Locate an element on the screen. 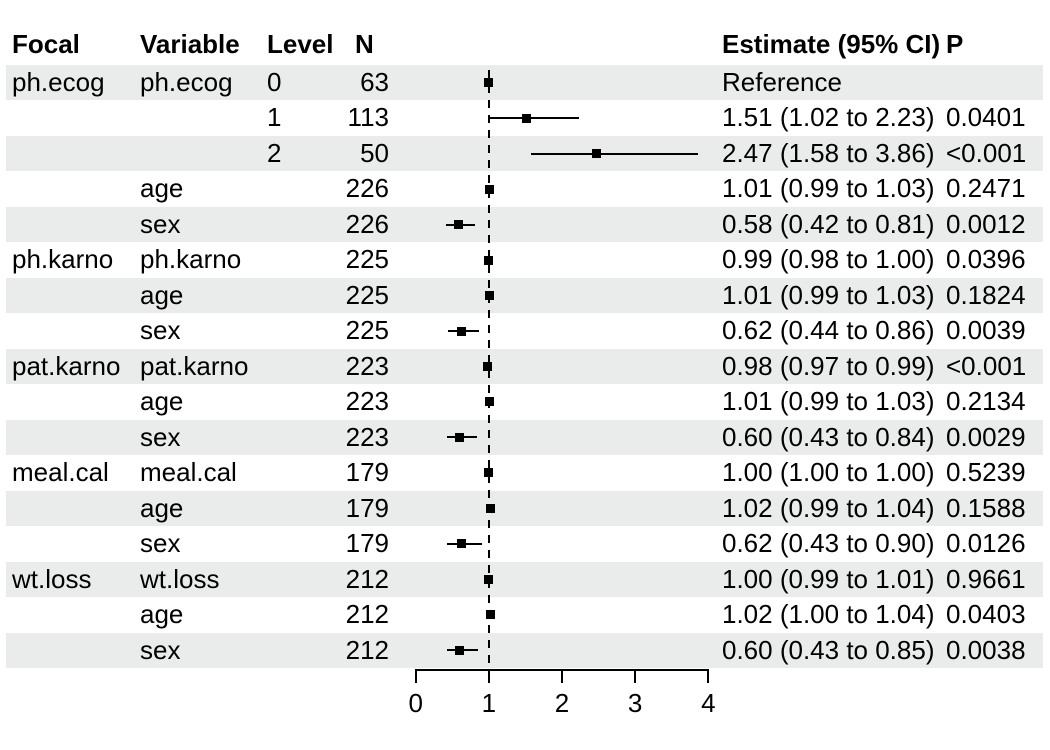 The image size is (1050, 750). column-header-p: P is located at coordinates (955, 44).